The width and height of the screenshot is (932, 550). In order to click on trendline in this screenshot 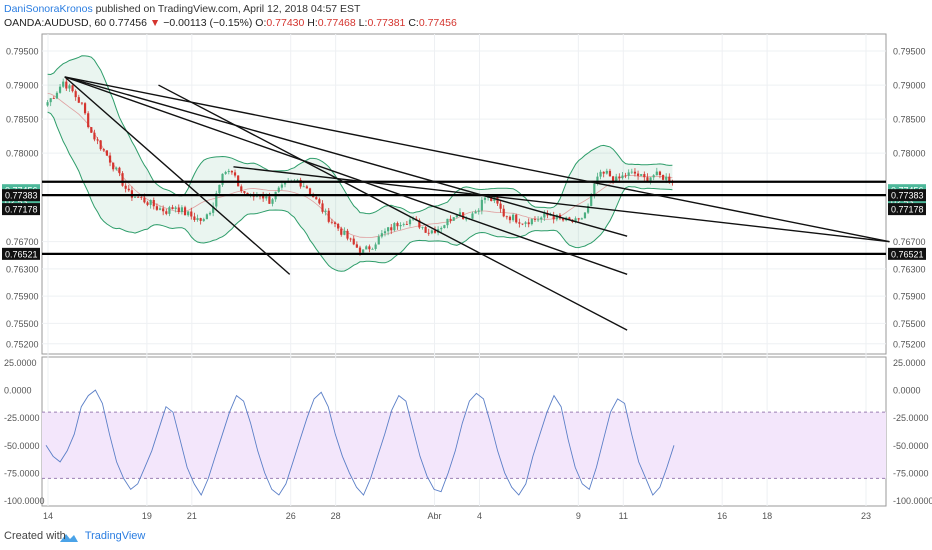, I will do `click(177, 175)`.